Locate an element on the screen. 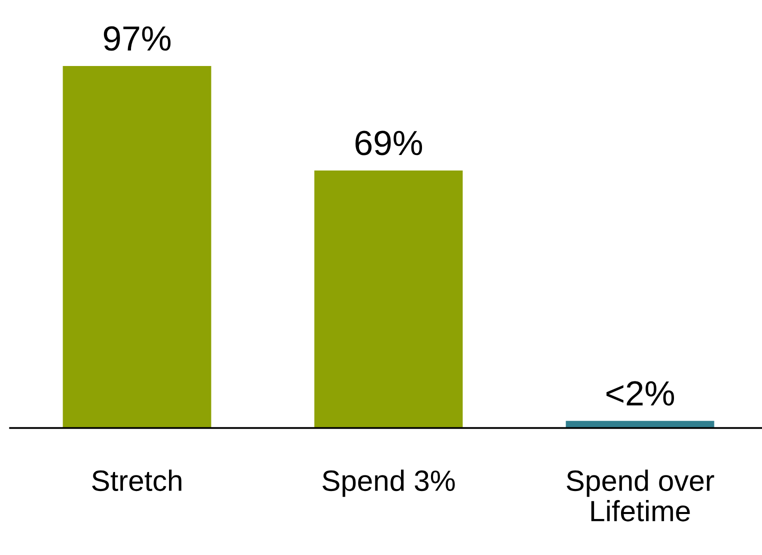 The image size is (762, 555). data-label: 69% is located at coordinates (389, 143).